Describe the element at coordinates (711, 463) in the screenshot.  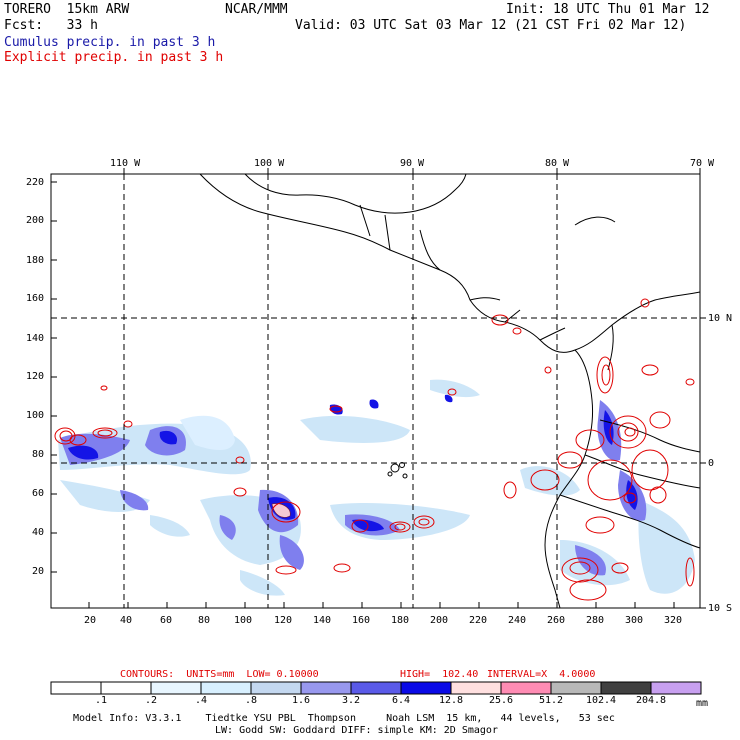
I see `lat-label-0: 0` at that location.